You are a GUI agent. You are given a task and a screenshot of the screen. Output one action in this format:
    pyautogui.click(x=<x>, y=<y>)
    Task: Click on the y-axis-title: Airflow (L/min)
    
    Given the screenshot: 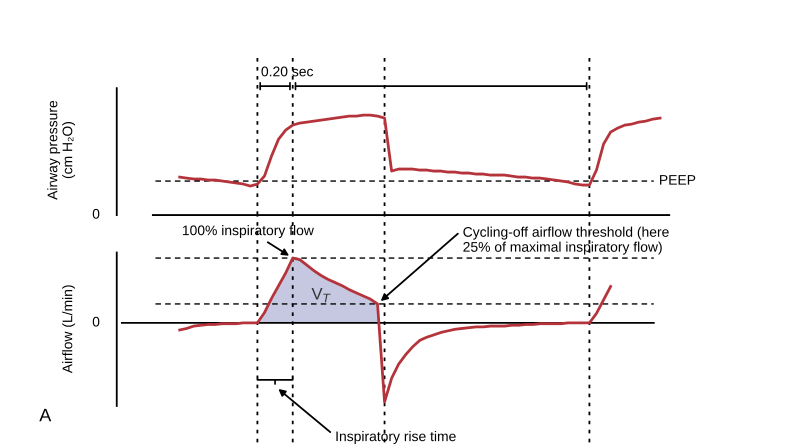 What is the action you would take?
    pyautogui.click(x=69, y=329)
    